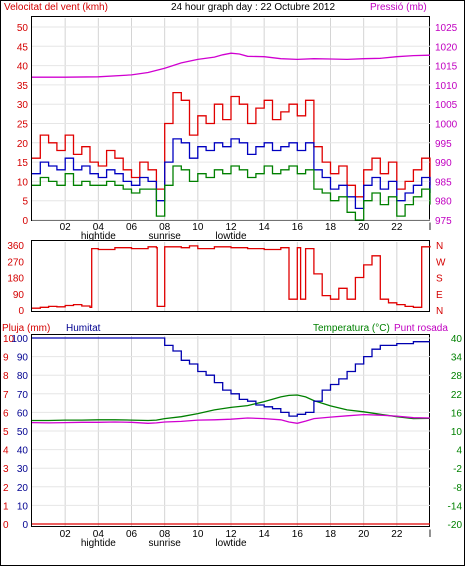  I want to click on rain-tick-label: 0, so click(6, 525).